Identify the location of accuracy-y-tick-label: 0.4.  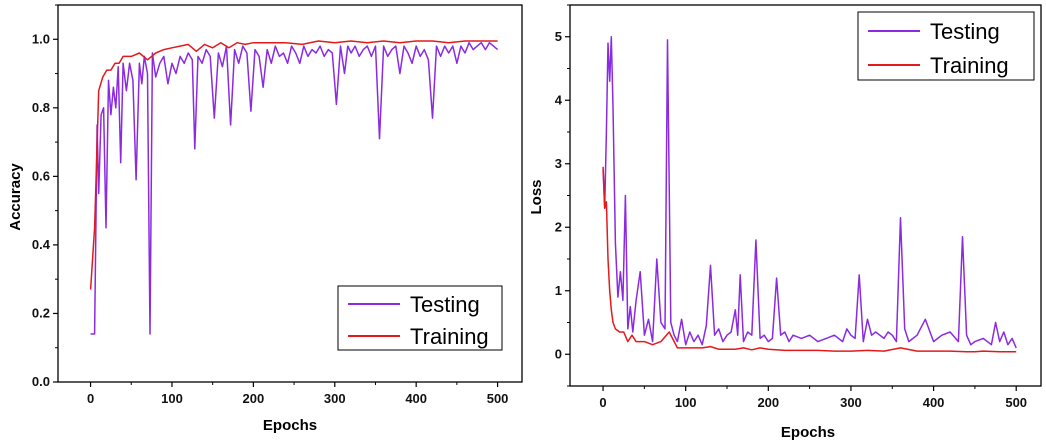
(41, 244).